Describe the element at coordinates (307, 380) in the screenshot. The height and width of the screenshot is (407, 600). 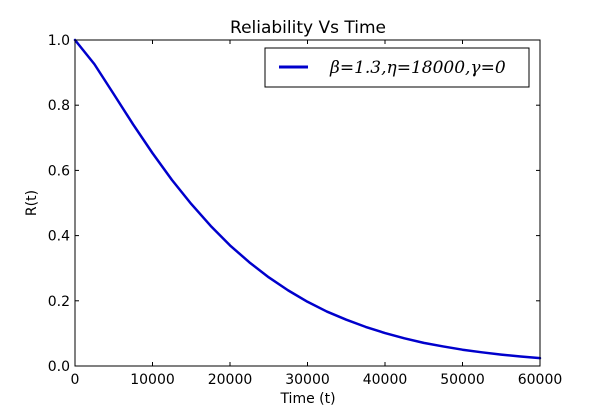
I see `x-tick-label: 30000` at that location.